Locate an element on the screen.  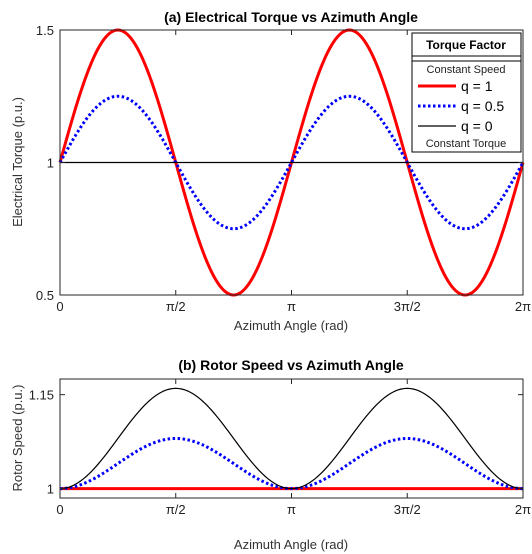
legend-footer: Constant Torque is located at coordinates (466, 144).